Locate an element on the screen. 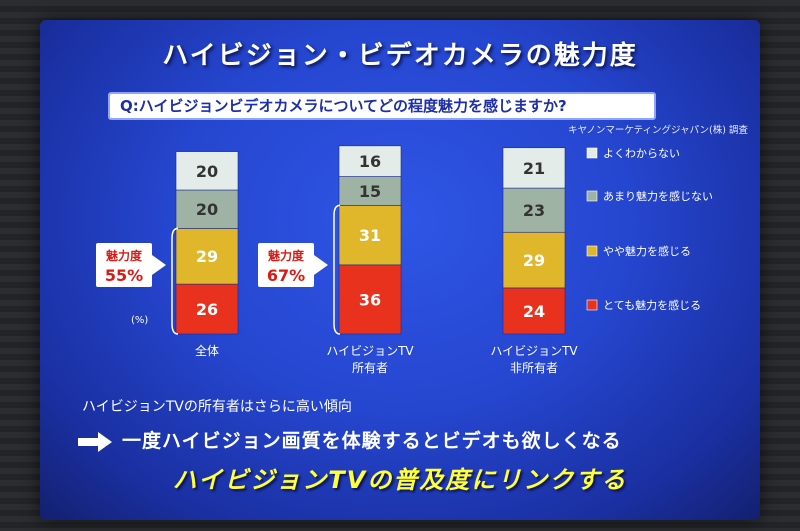 This screenshot has height=531, width=800. question-box: Q:ハイビジョンビデオカメラについてどの程度魅力を感じますか? is located at coordinates (382, 106).